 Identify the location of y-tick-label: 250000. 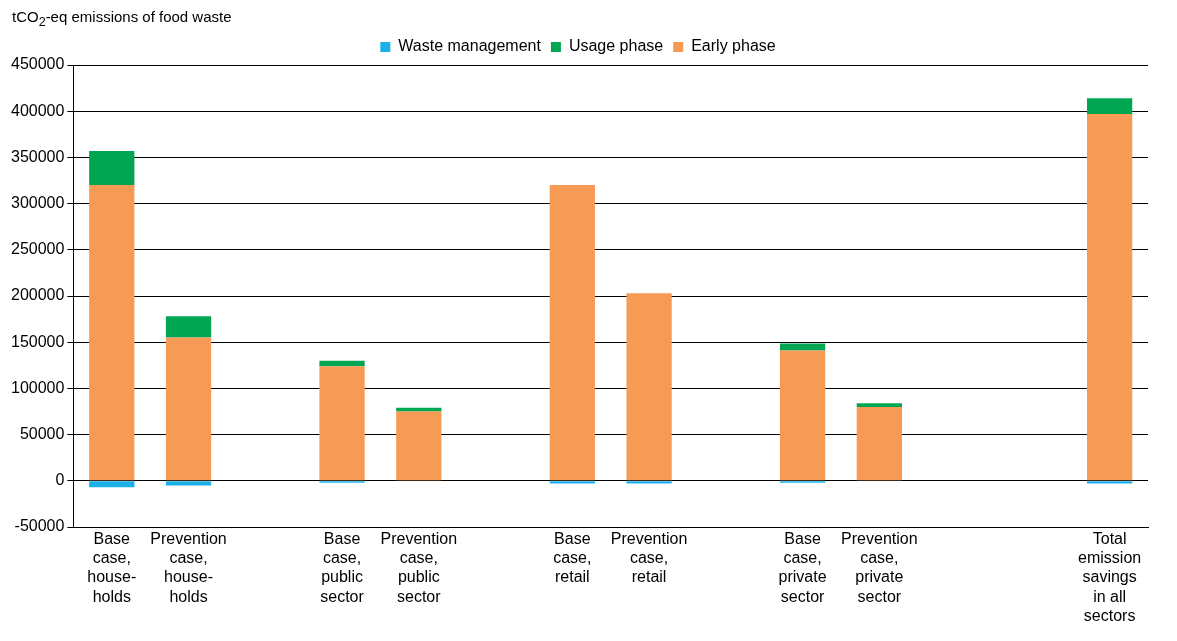
(38, 249).